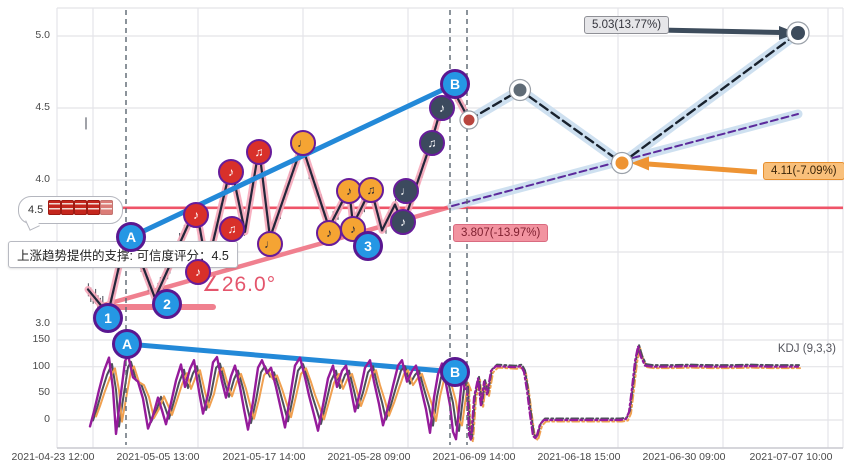  What do you see at coordinates (369, 457) in the screenshot?
I see `x-tick-label: 2021-05-28 09:00` at bounding box center [369, 457].